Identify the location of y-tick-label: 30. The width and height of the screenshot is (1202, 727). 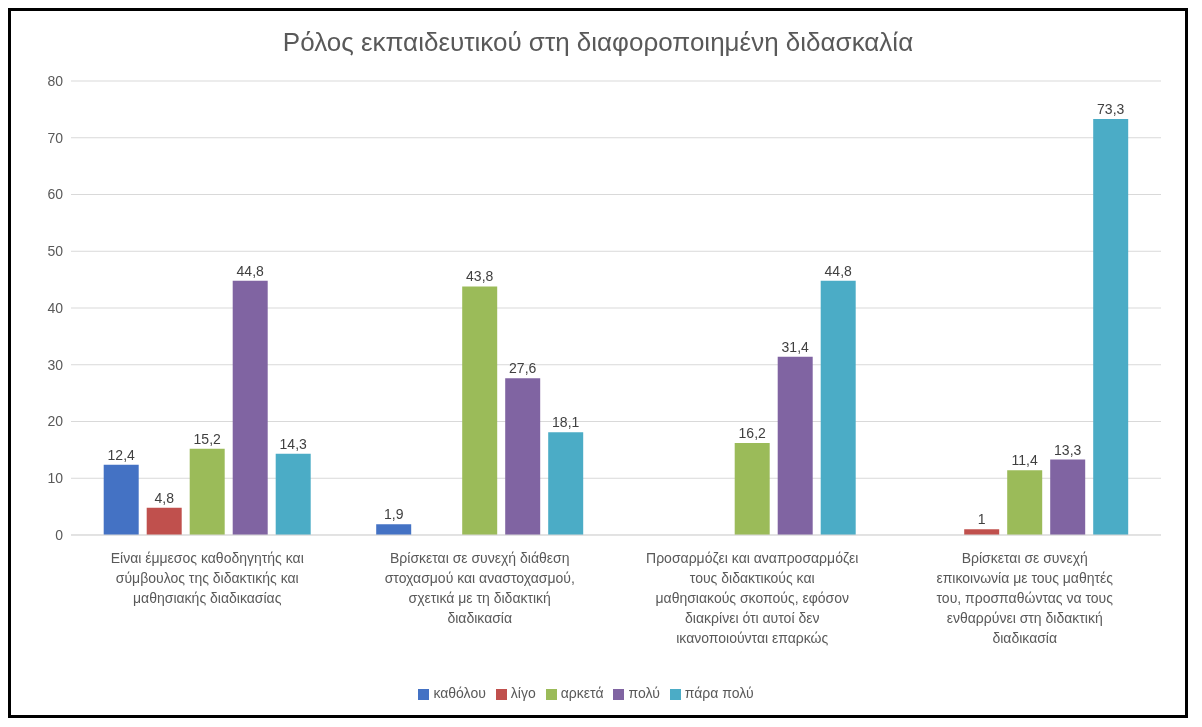
(55, 364).